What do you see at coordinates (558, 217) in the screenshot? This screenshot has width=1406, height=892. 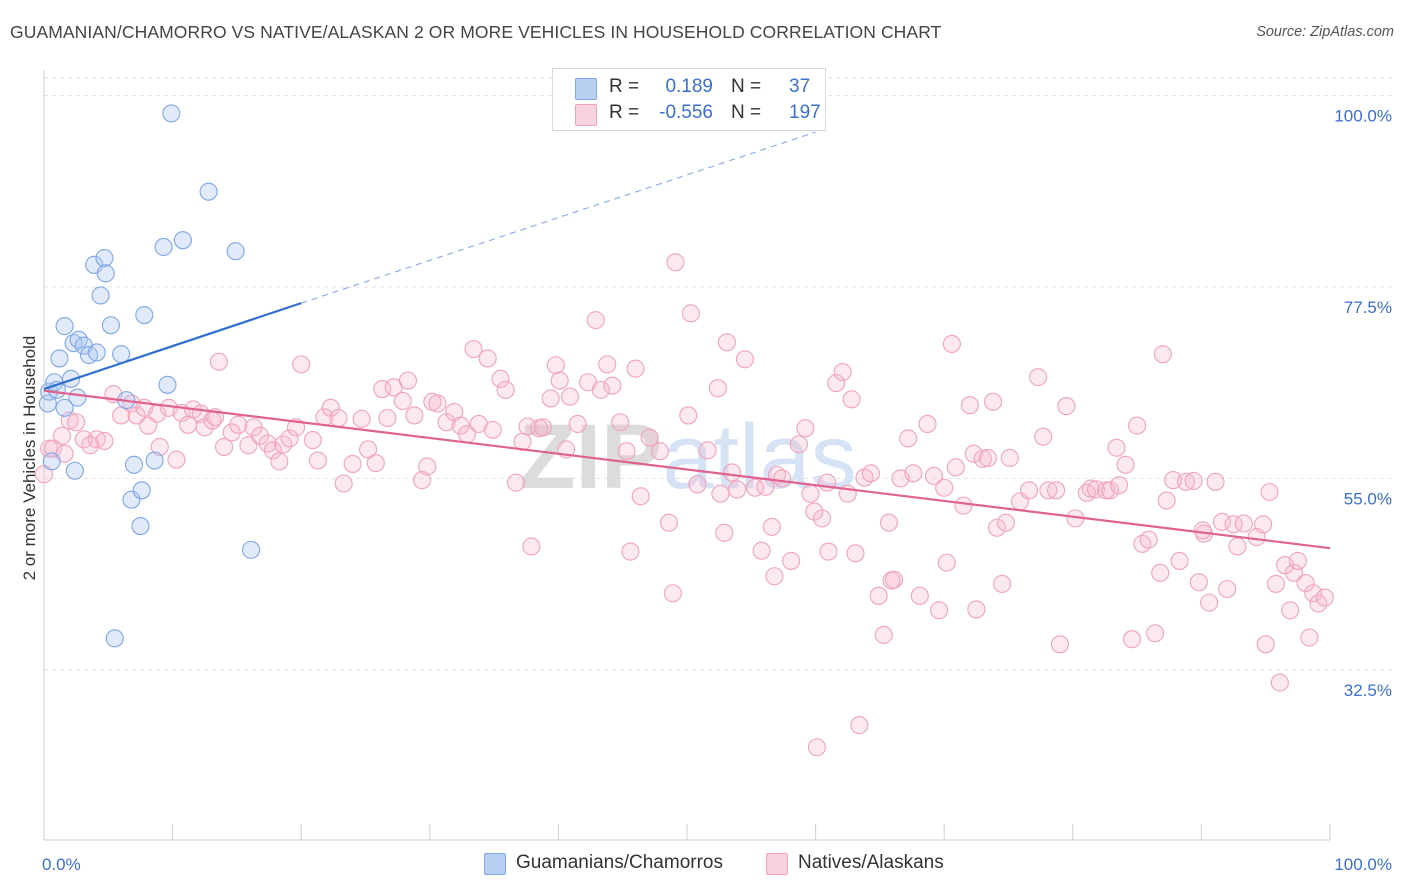 I see `trend-line-guamanian-extension` at bounding box center [558, 217].